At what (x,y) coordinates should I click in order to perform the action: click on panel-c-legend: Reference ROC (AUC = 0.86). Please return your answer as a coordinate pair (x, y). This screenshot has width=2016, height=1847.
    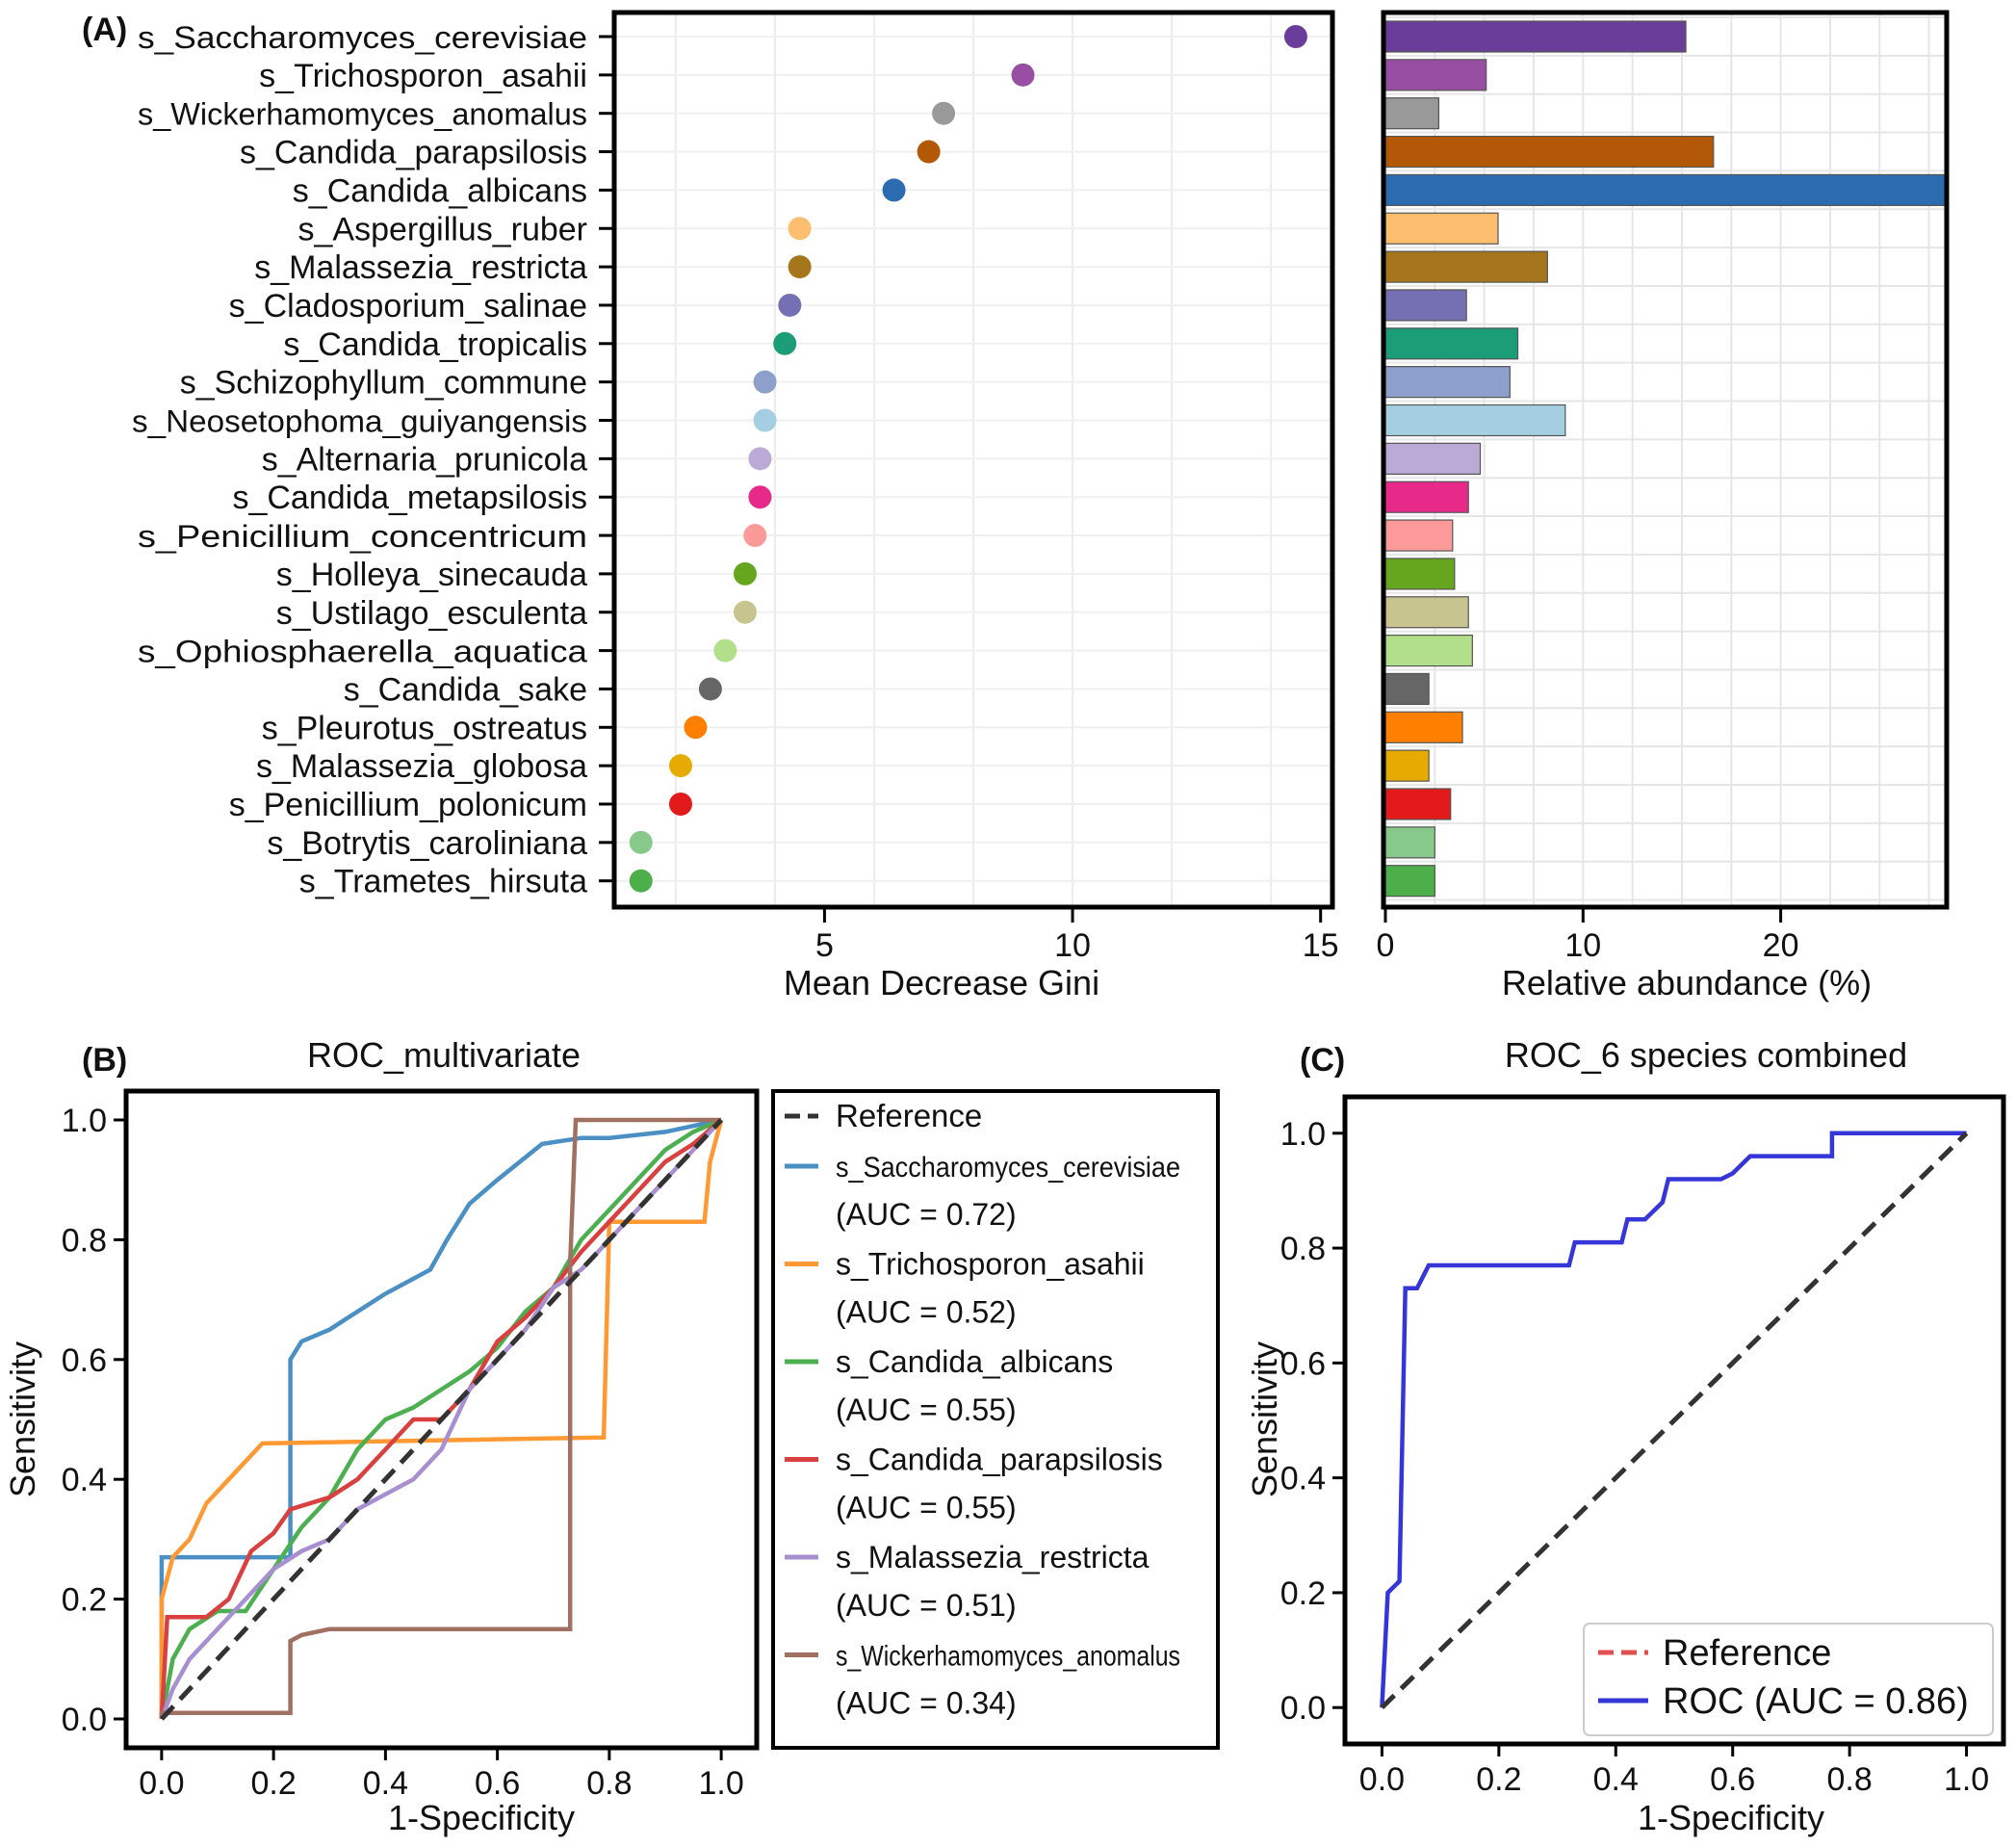
    Looking at the image, I should click on (1783, 1677).